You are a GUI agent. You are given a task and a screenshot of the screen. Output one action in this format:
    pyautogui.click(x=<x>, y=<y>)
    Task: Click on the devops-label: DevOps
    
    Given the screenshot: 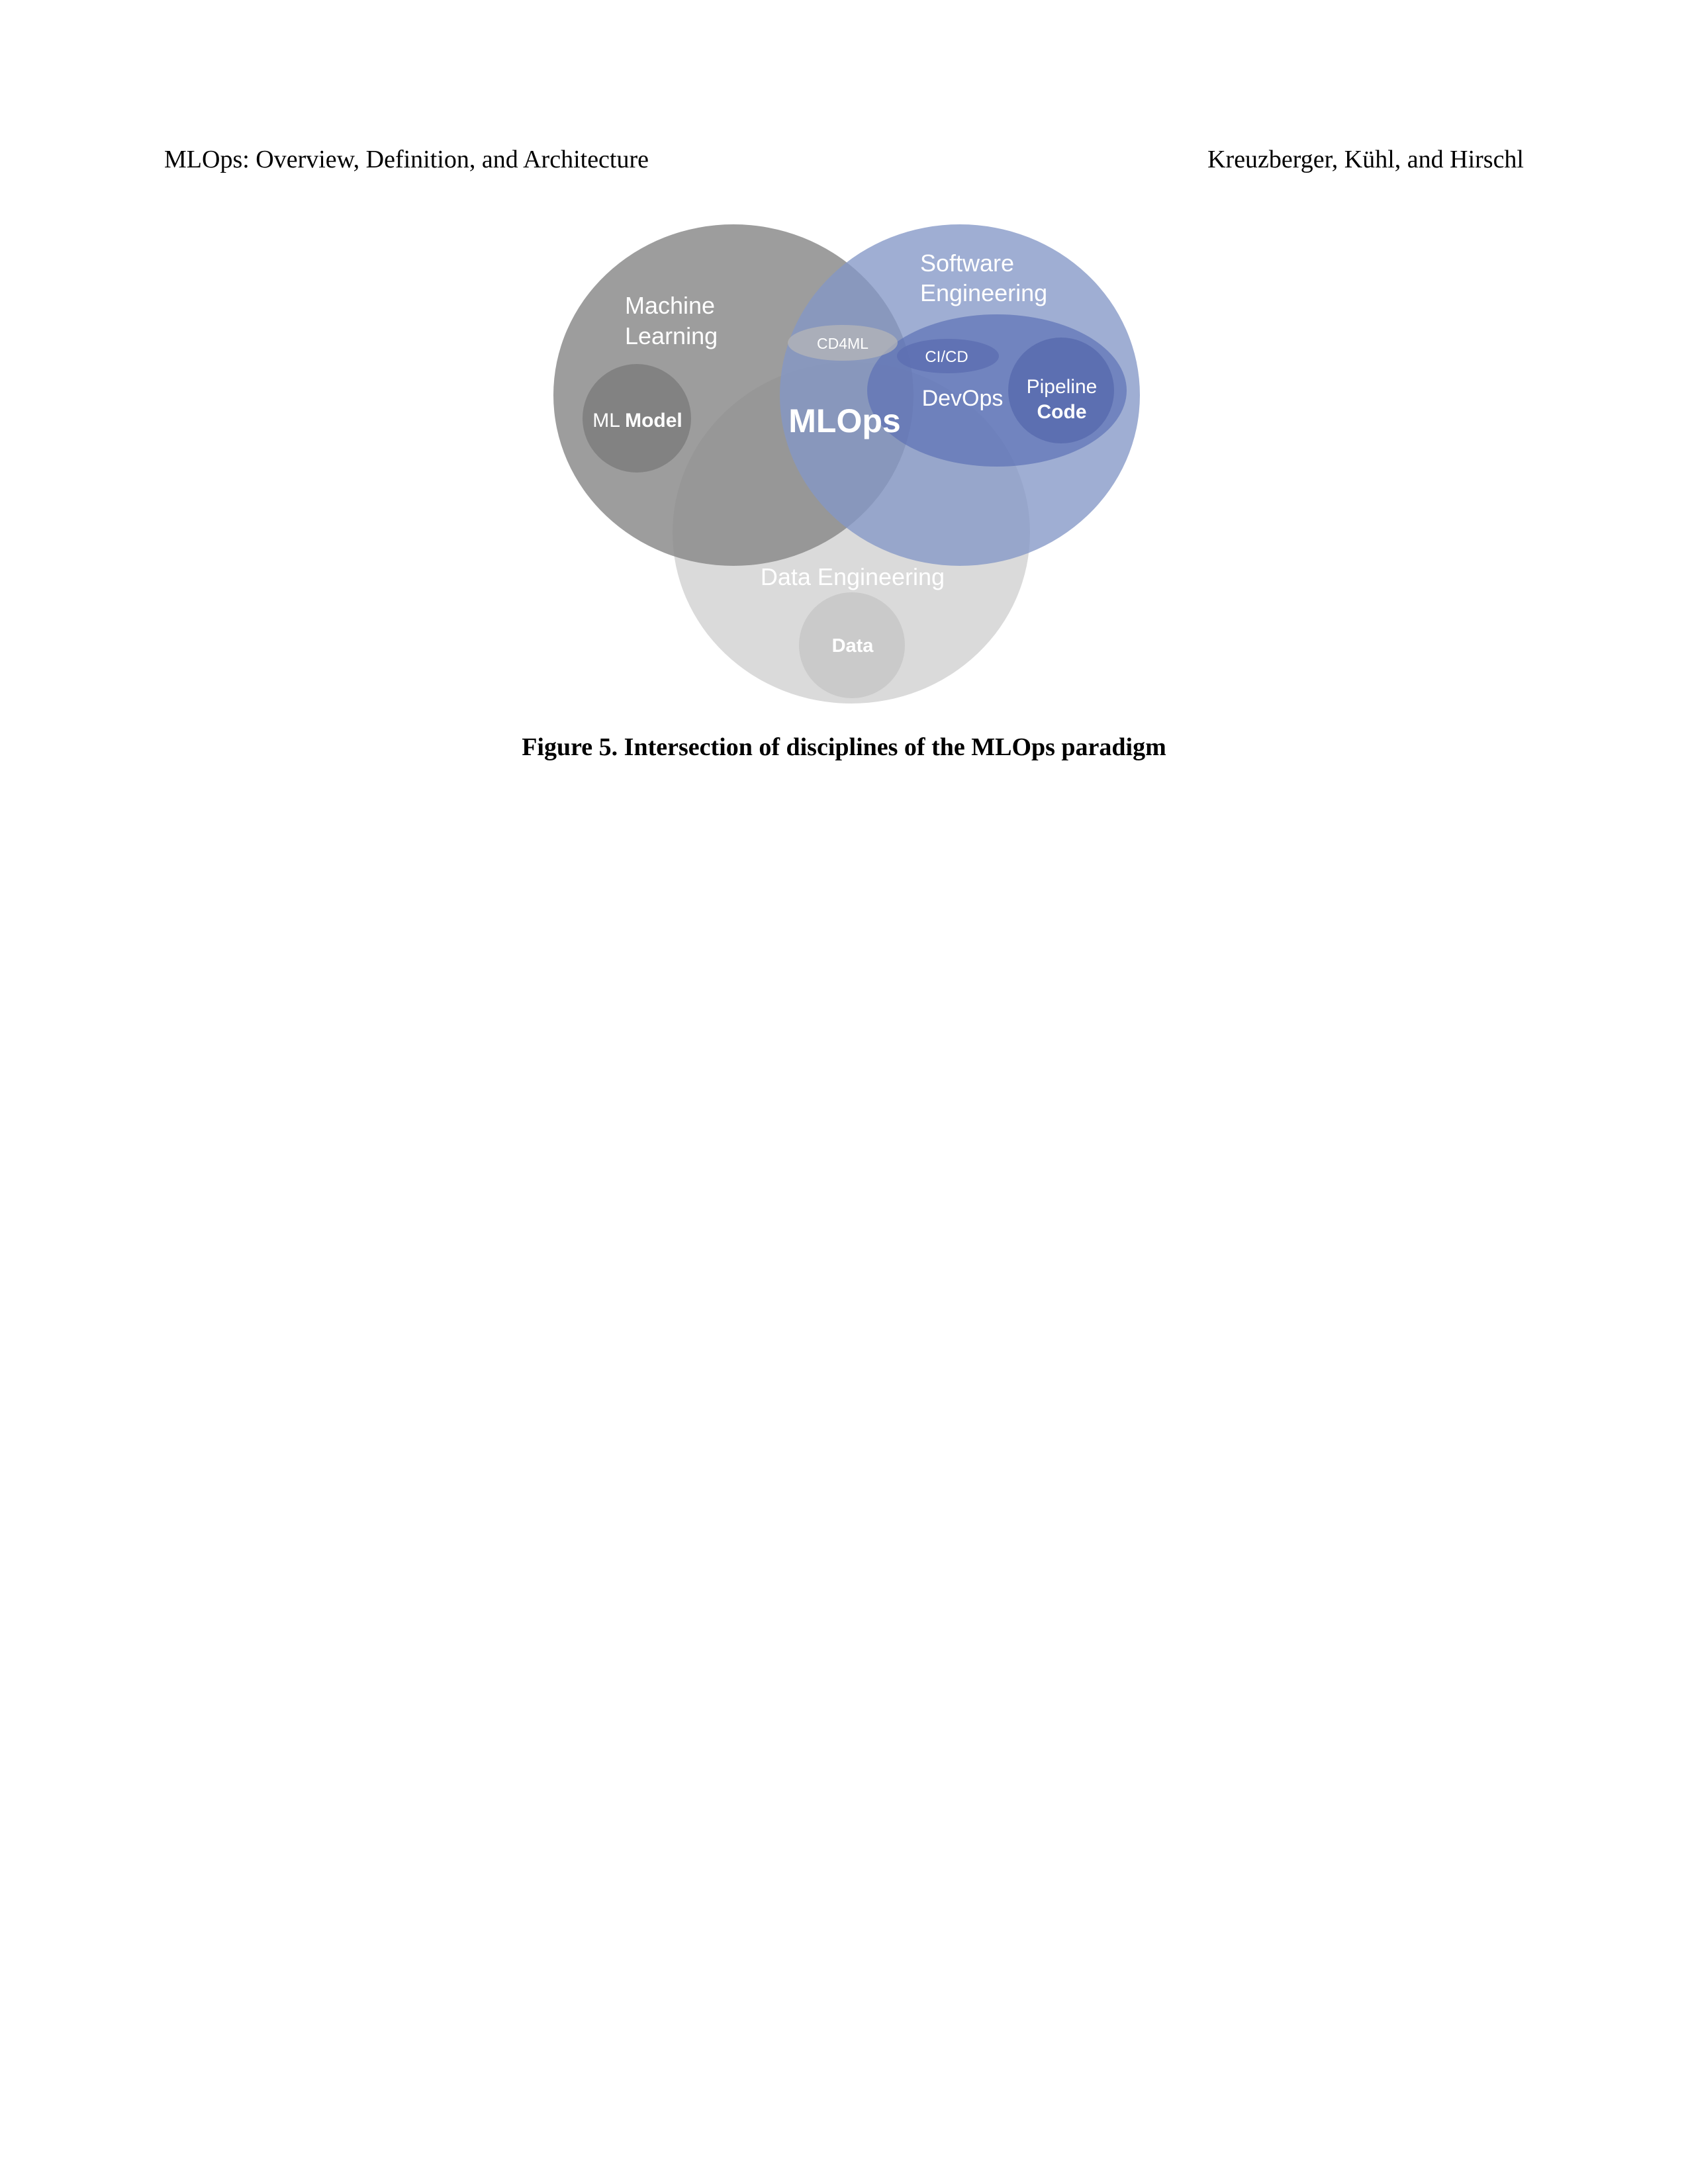 What is the action you would take?
    pyautogui.click(x=963, y=398)
    